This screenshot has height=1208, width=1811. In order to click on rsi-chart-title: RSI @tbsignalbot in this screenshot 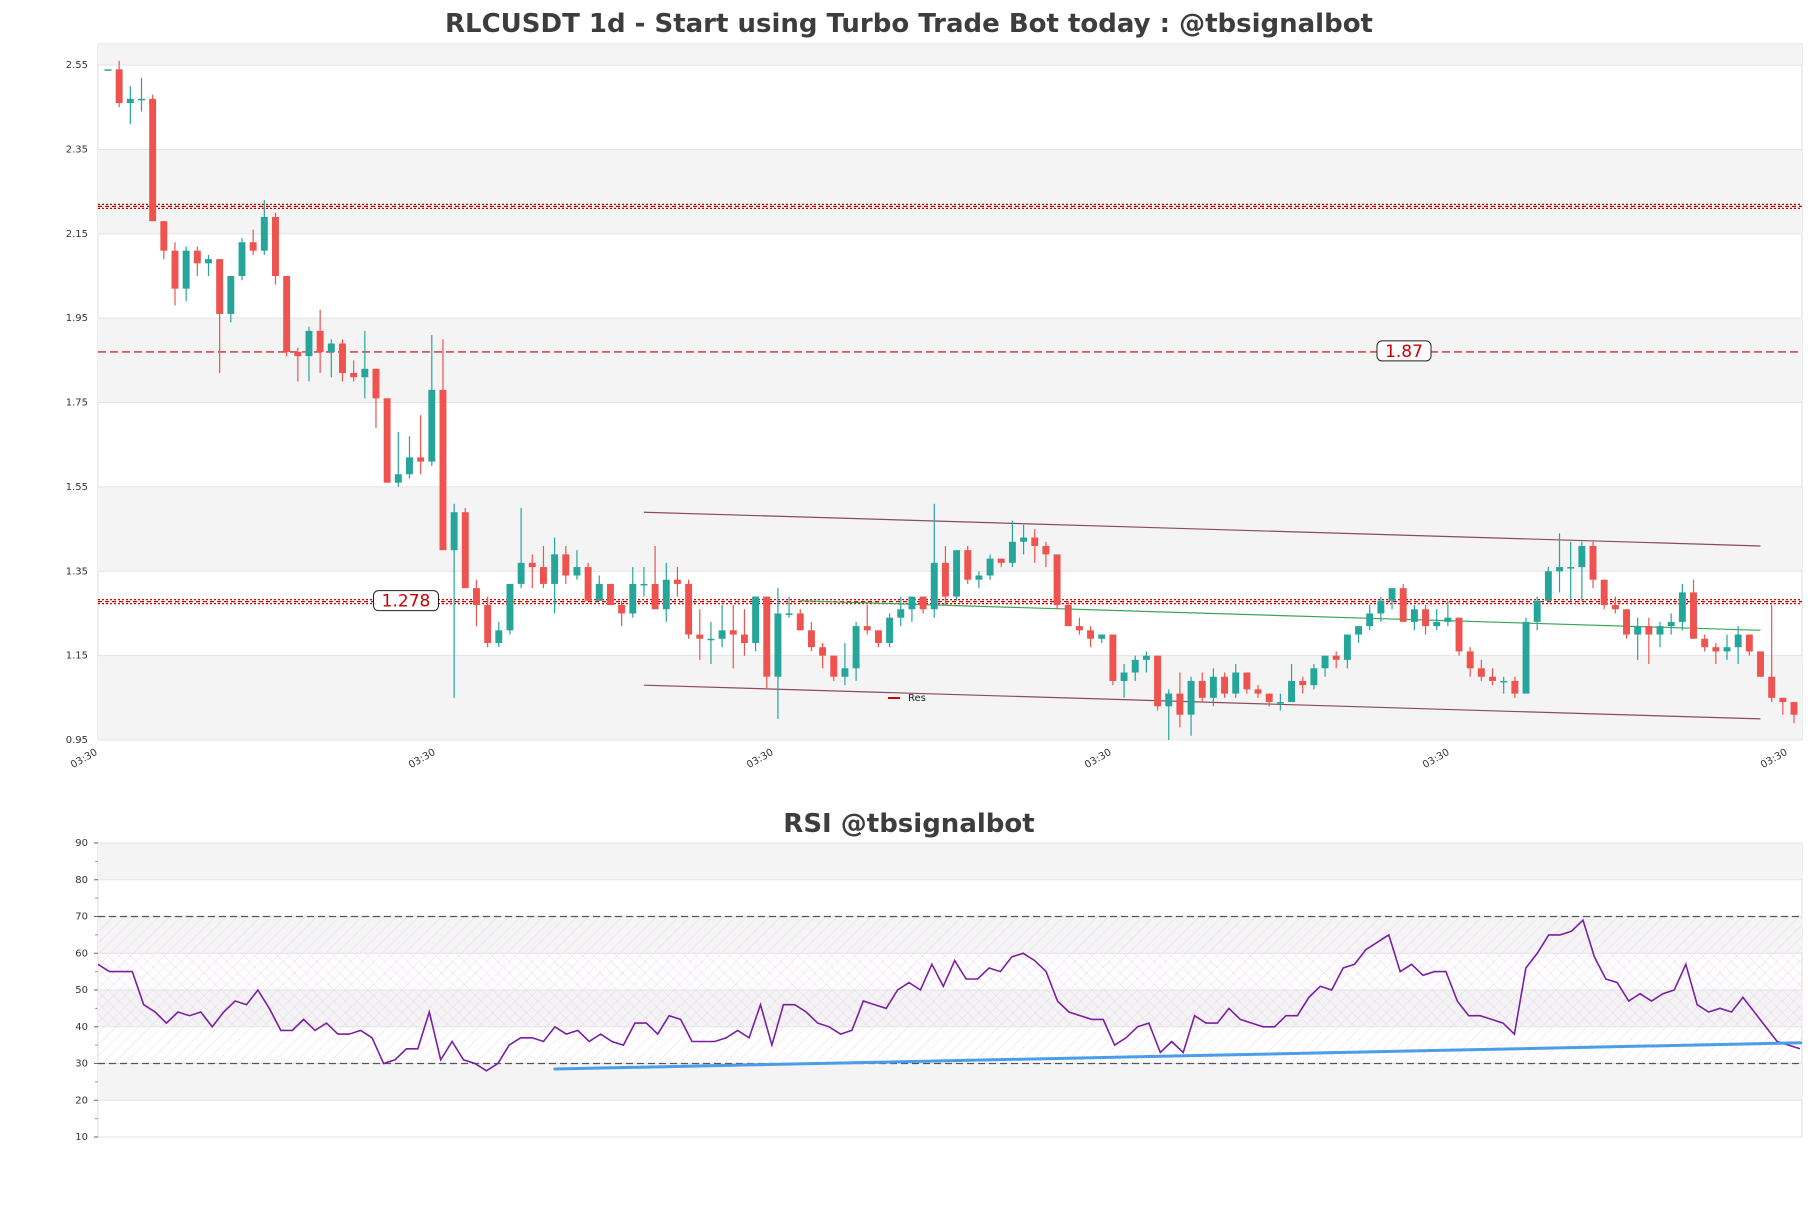, I will do `click(908, 824)`.